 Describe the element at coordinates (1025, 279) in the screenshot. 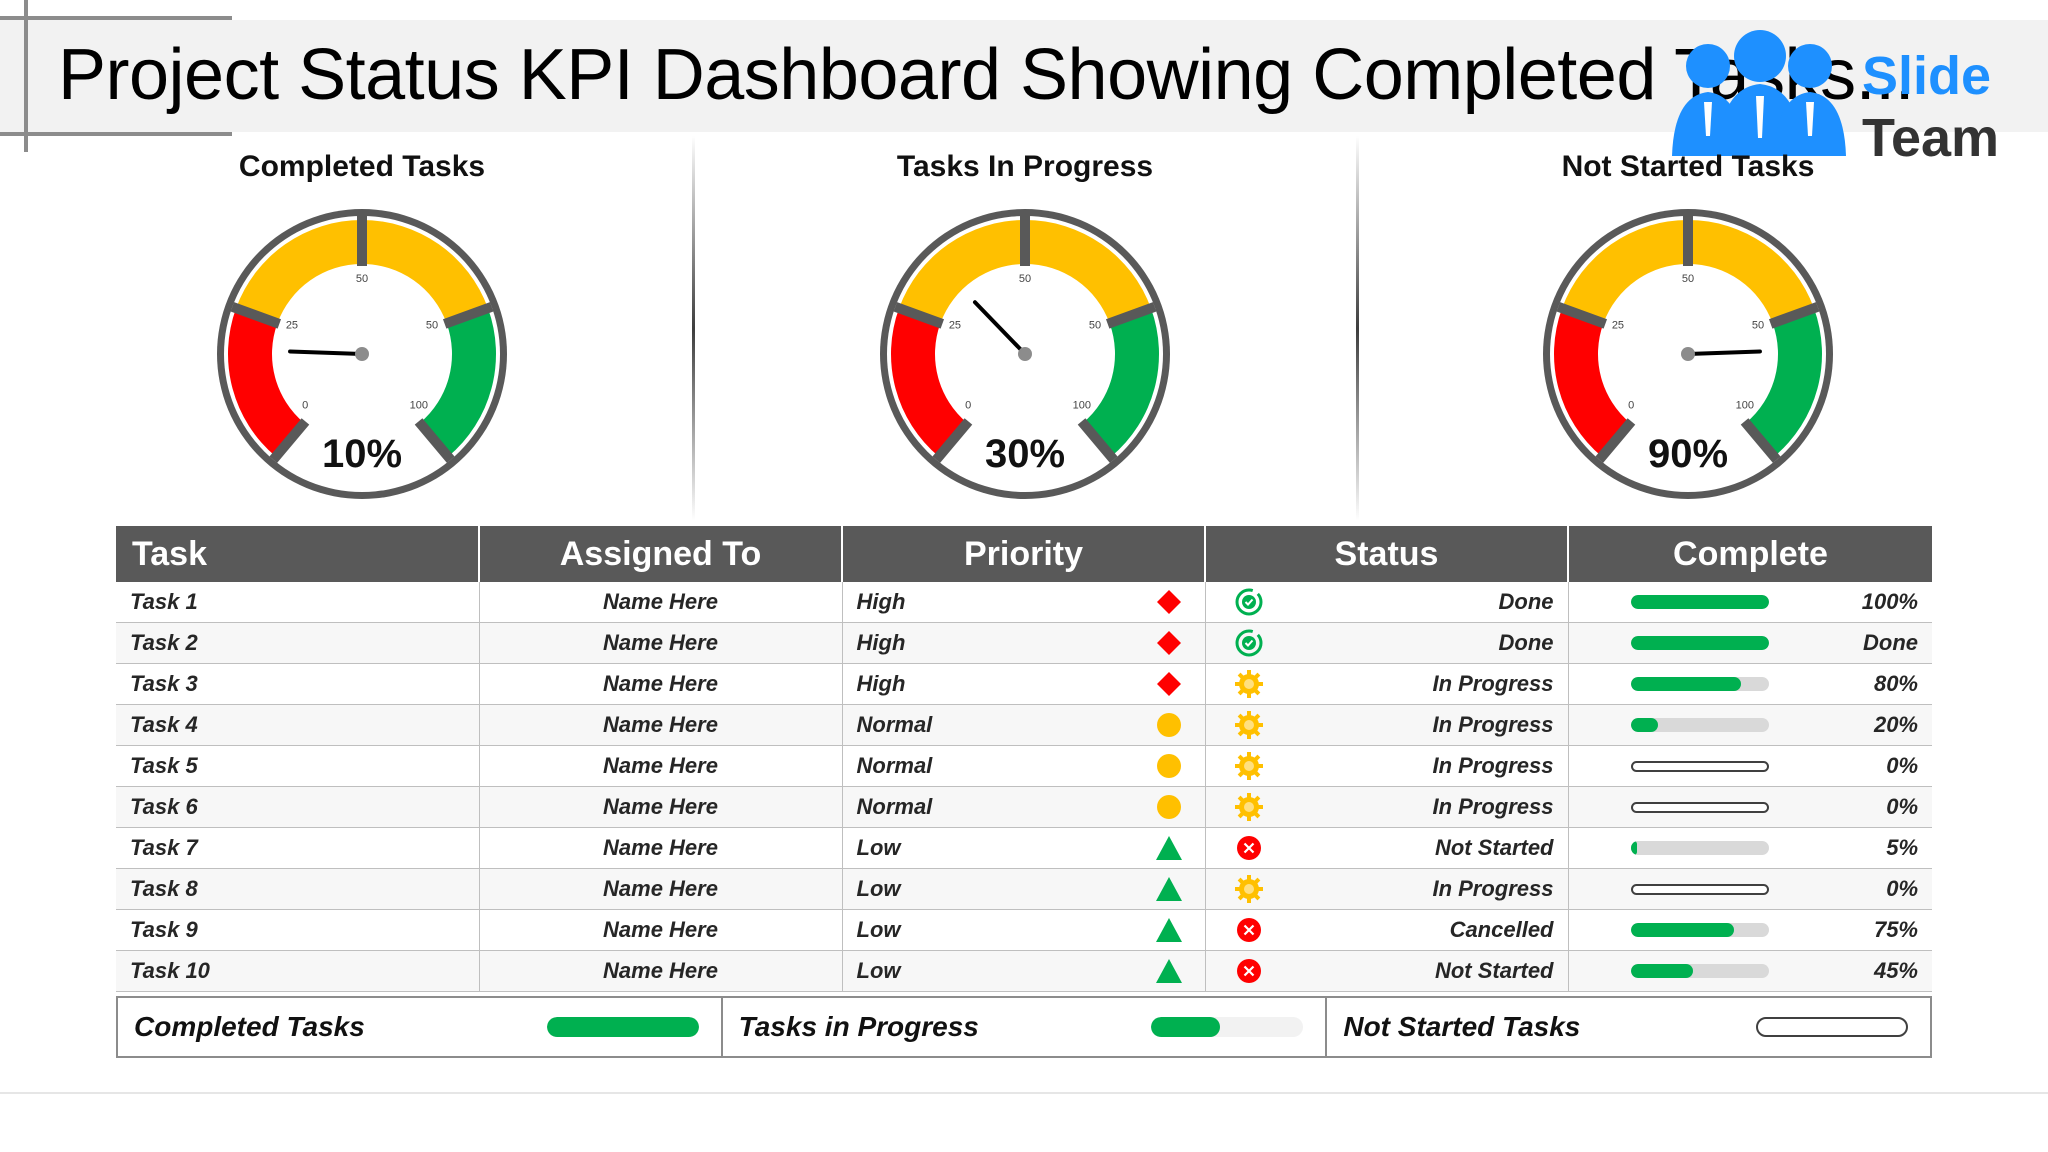

I see `gauge-tick-label: 50` at that location.